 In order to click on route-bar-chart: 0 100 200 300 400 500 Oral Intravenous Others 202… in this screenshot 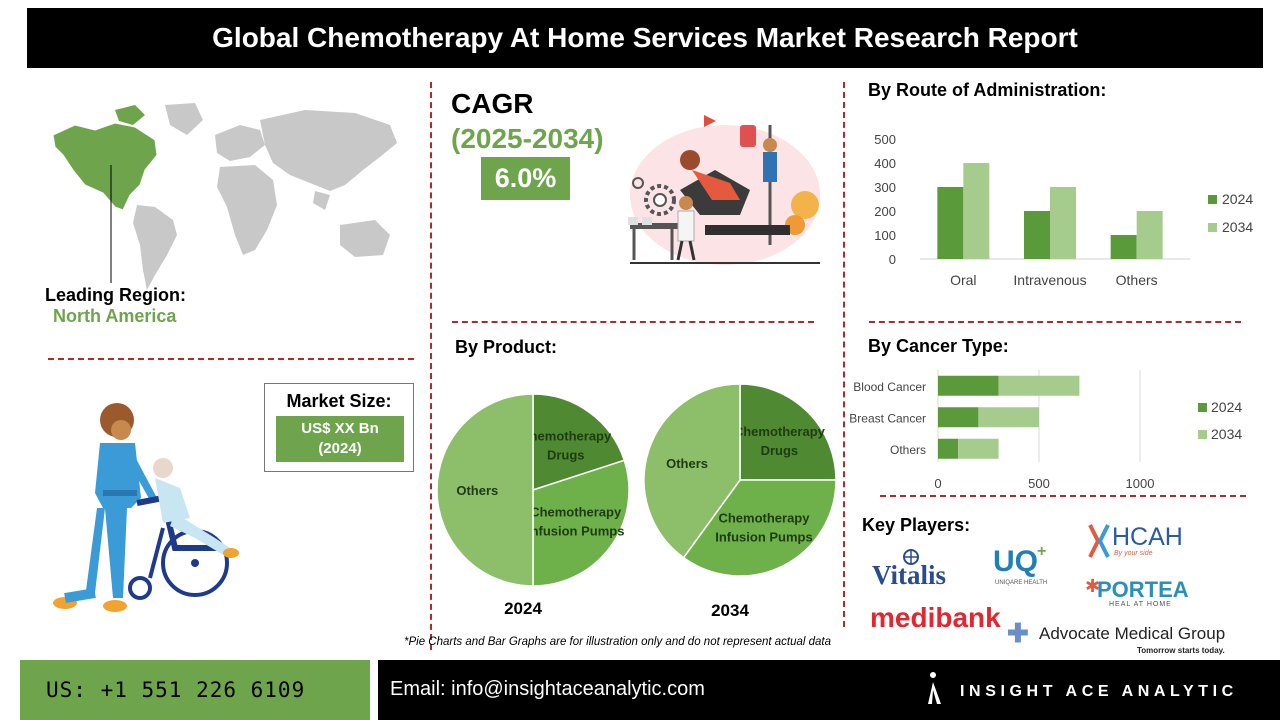, I will do `click(1063, 210)`.